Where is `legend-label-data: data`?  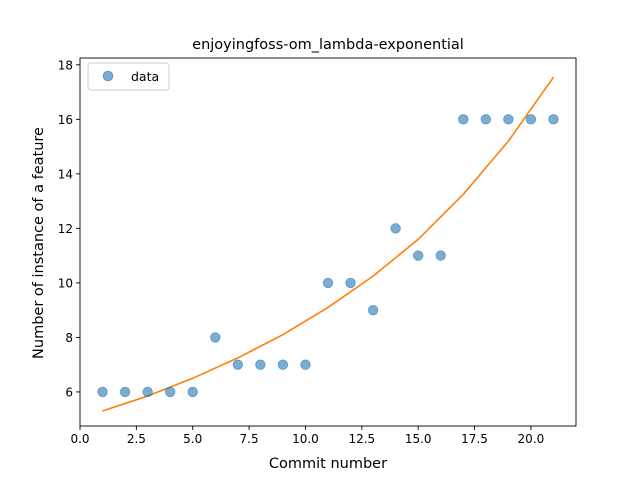
legend-label-data: data is located at coordinates (145, 76).